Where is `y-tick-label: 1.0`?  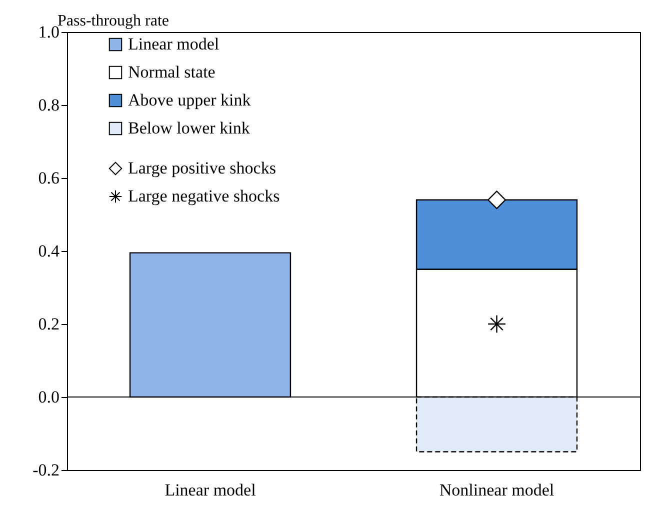
y-tick-label: 1.0 is located at coordinates (49, 32).